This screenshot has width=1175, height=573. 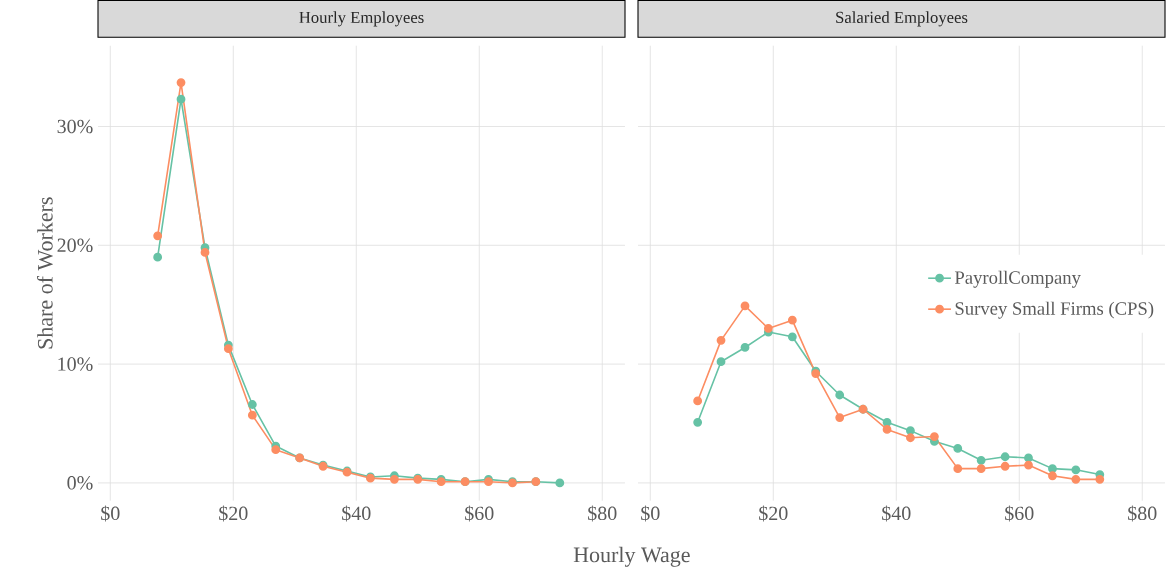 I want to click on x-axis-title: Hourly Wage, so click(x=631, y=556).